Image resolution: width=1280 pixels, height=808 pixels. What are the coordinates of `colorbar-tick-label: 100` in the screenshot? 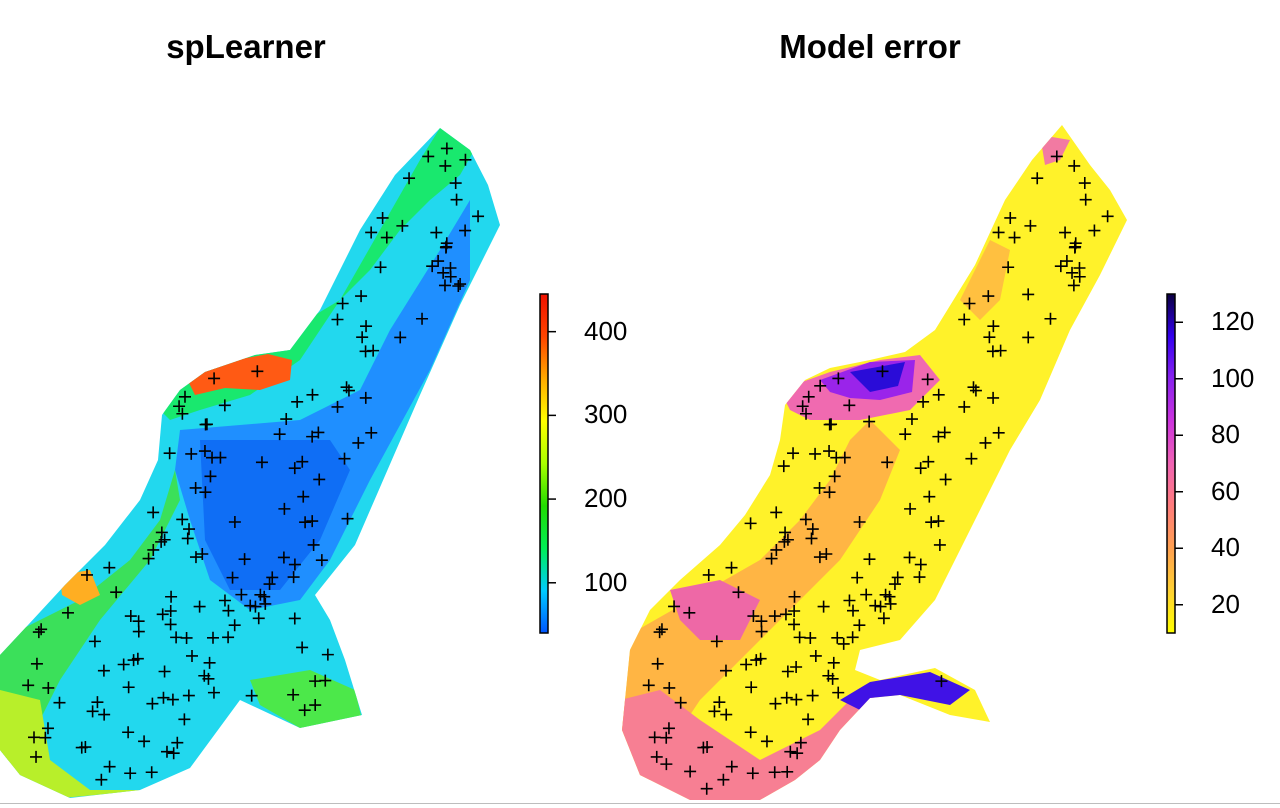 It's located at (606, 581).